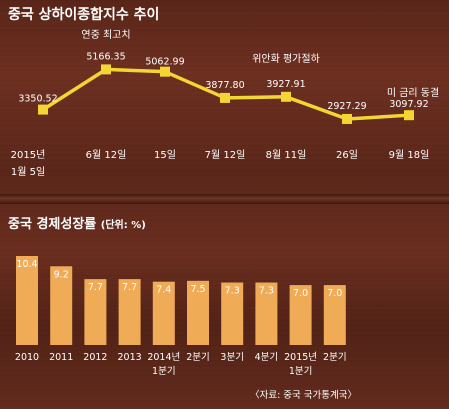 The width and height of the screenshot is (449, 409). What do you see at coordinates (286, 155) in the screenshot?
I see `index-x-tick-label: 8월 11일` at bounding box center [286, 155].